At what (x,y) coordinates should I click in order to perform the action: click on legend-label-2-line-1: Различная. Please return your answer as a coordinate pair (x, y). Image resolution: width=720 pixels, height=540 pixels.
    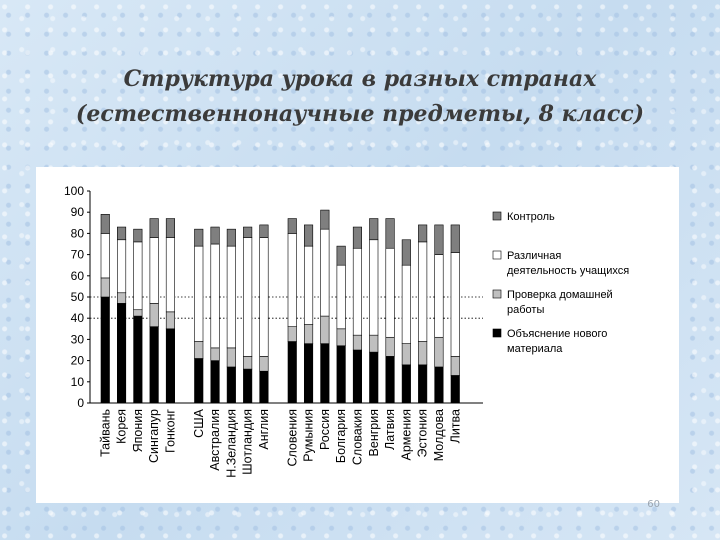
    Looking at the image, I should click on (534, 256).